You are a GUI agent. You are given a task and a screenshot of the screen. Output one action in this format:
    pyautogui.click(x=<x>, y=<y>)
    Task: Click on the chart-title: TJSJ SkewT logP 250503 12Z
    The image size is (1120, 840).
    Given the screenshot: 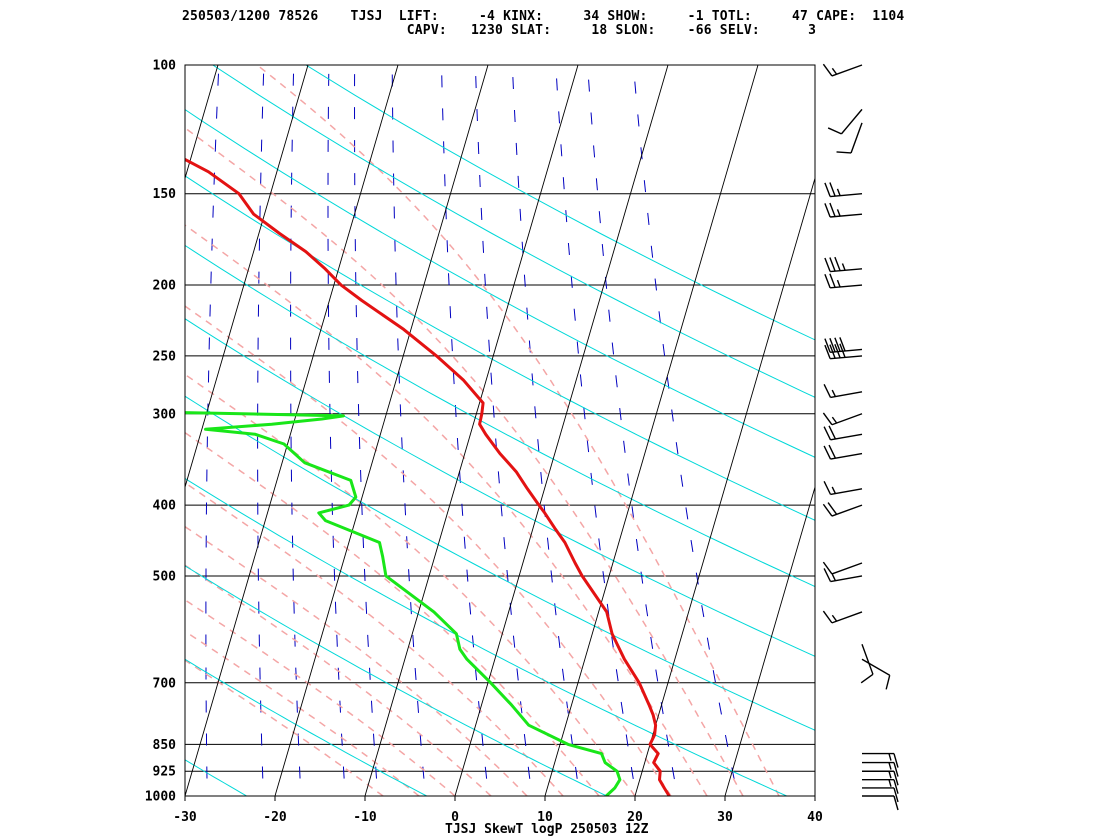 What is the action you would take?
    pyautogui.click(x=547, y=829)
    